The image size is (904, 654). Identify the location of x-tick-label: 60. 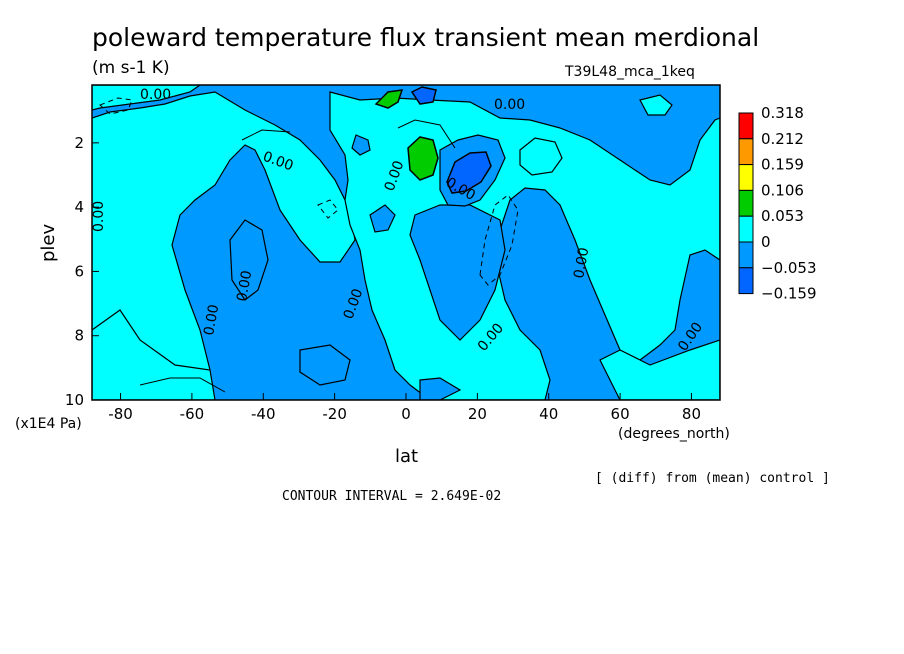
(620, 414).